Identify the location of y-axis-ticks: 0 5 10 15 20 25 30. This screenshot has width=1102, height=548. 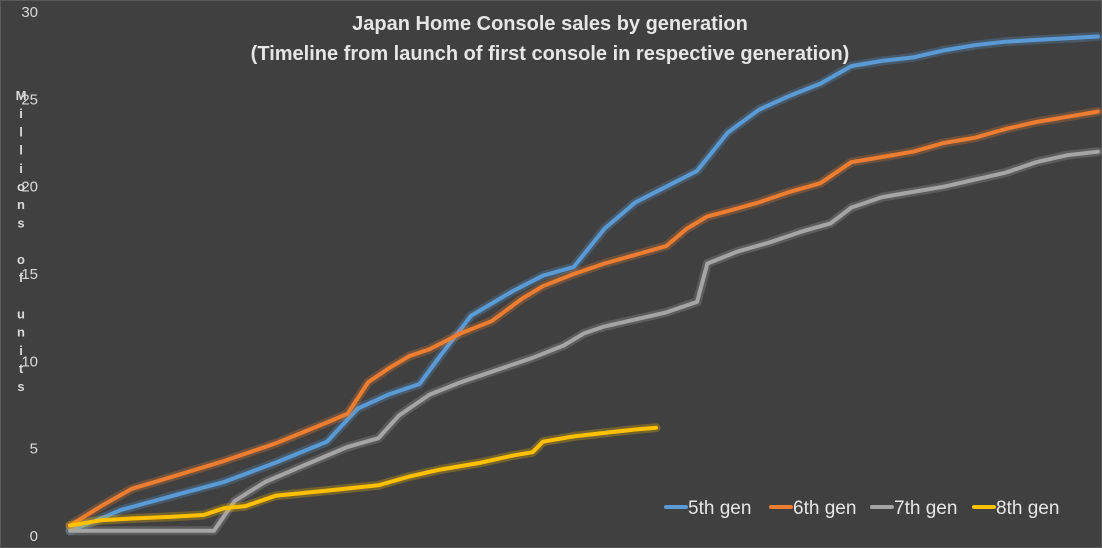
(29, 274).